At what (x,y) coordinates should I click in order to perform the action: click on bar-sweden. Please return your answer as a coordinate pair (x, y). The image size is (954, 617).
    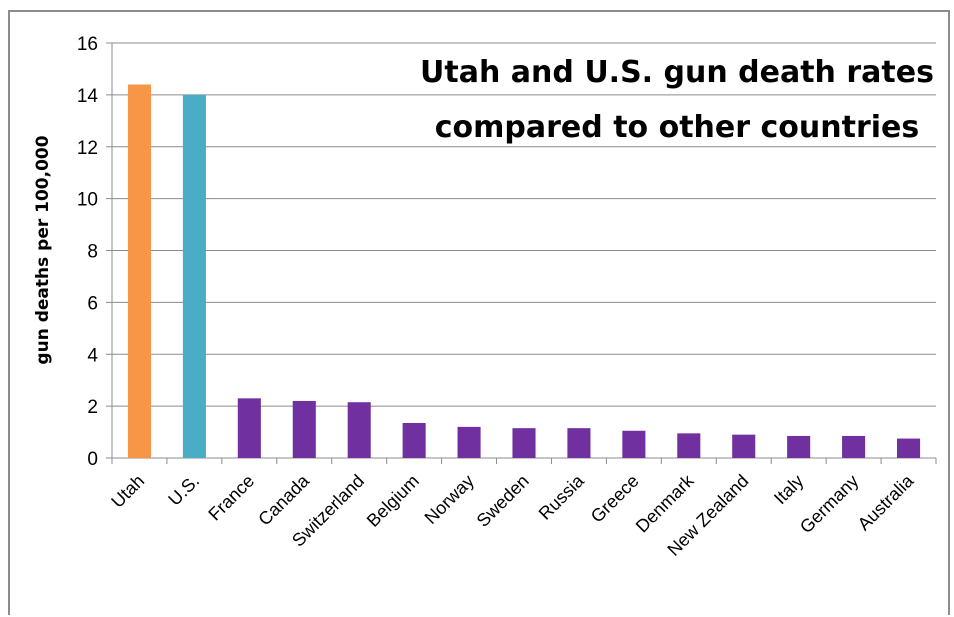
    Looking at the image, I should click on (524, 443).